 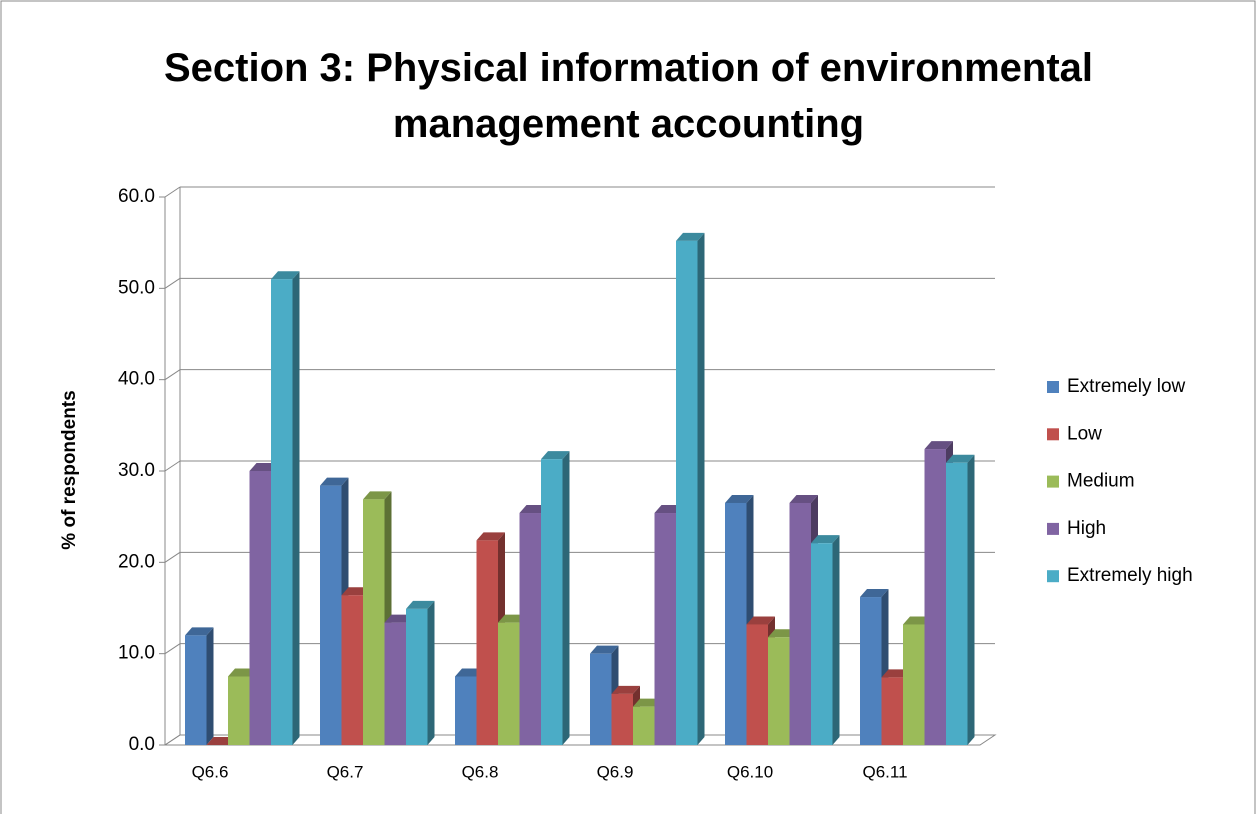 I want to click on x-tick-label: Q6.10, so click(x=750, y=771).